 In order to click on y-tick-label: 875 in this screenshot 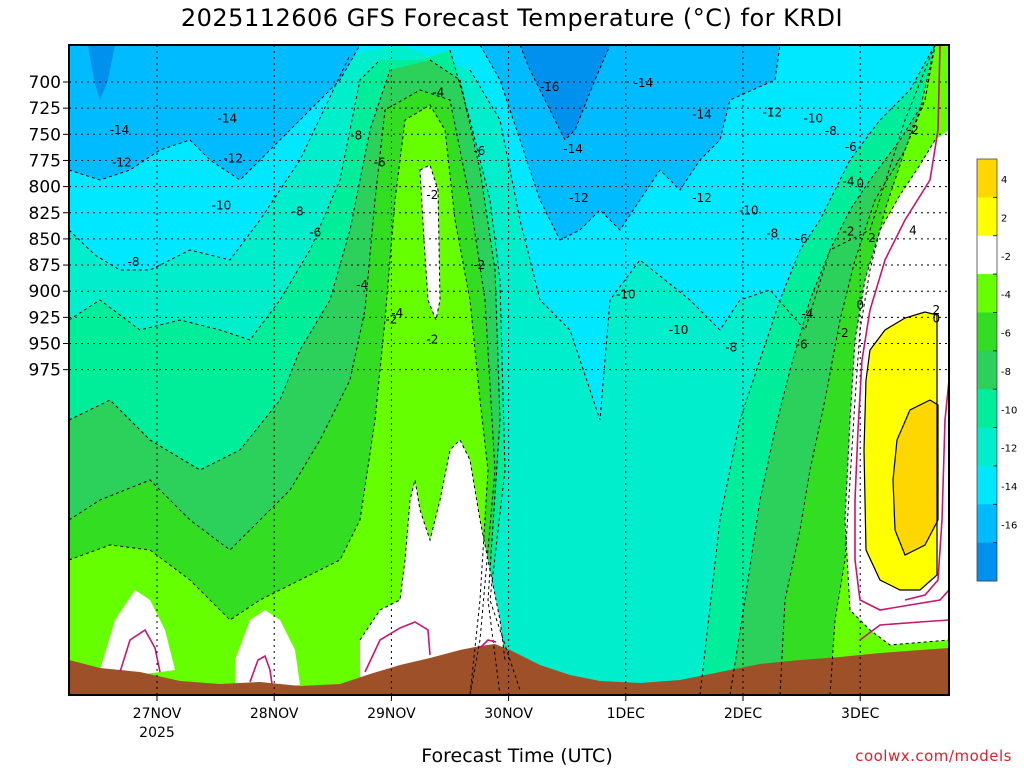, I will do `click(45, 266)`.